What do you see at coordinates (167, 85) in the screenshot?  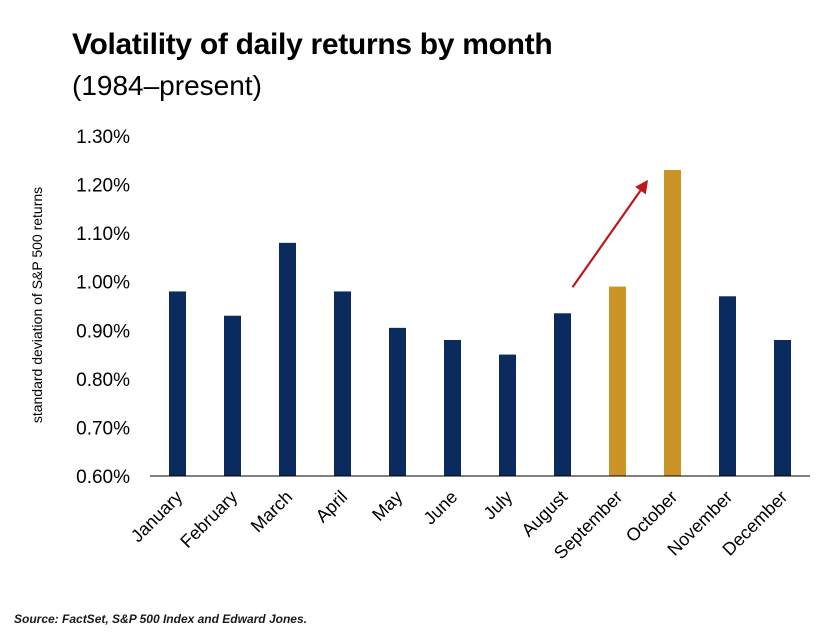 I see `chart-subtitle: (1984–present)` at bounding box center [167, 85].